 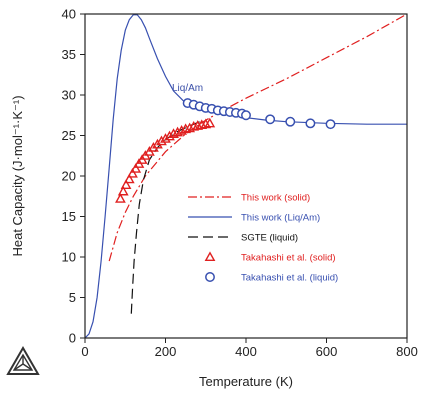 I want to click on x-tick-label-600: 600, so click(x=327, y=351).